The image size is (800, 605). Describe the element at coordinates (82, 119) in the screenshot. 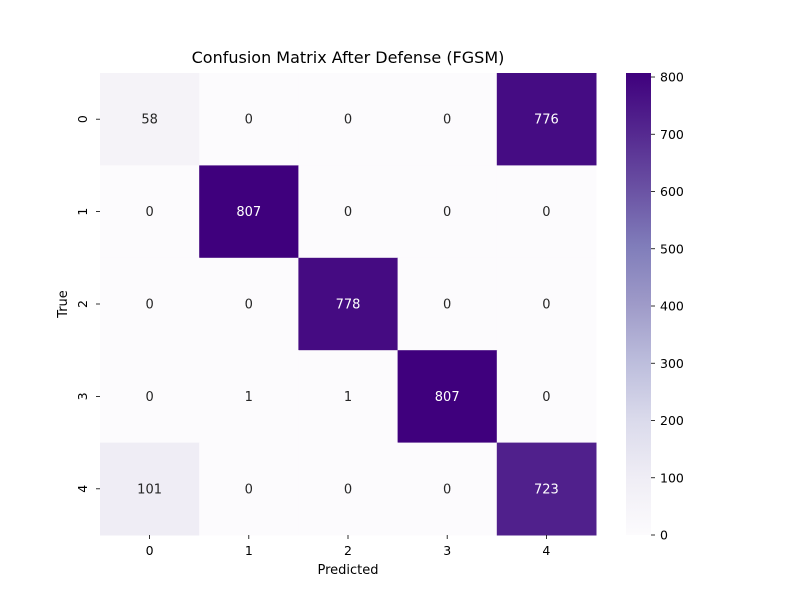

I see `y-tick-label: 0` at that location.